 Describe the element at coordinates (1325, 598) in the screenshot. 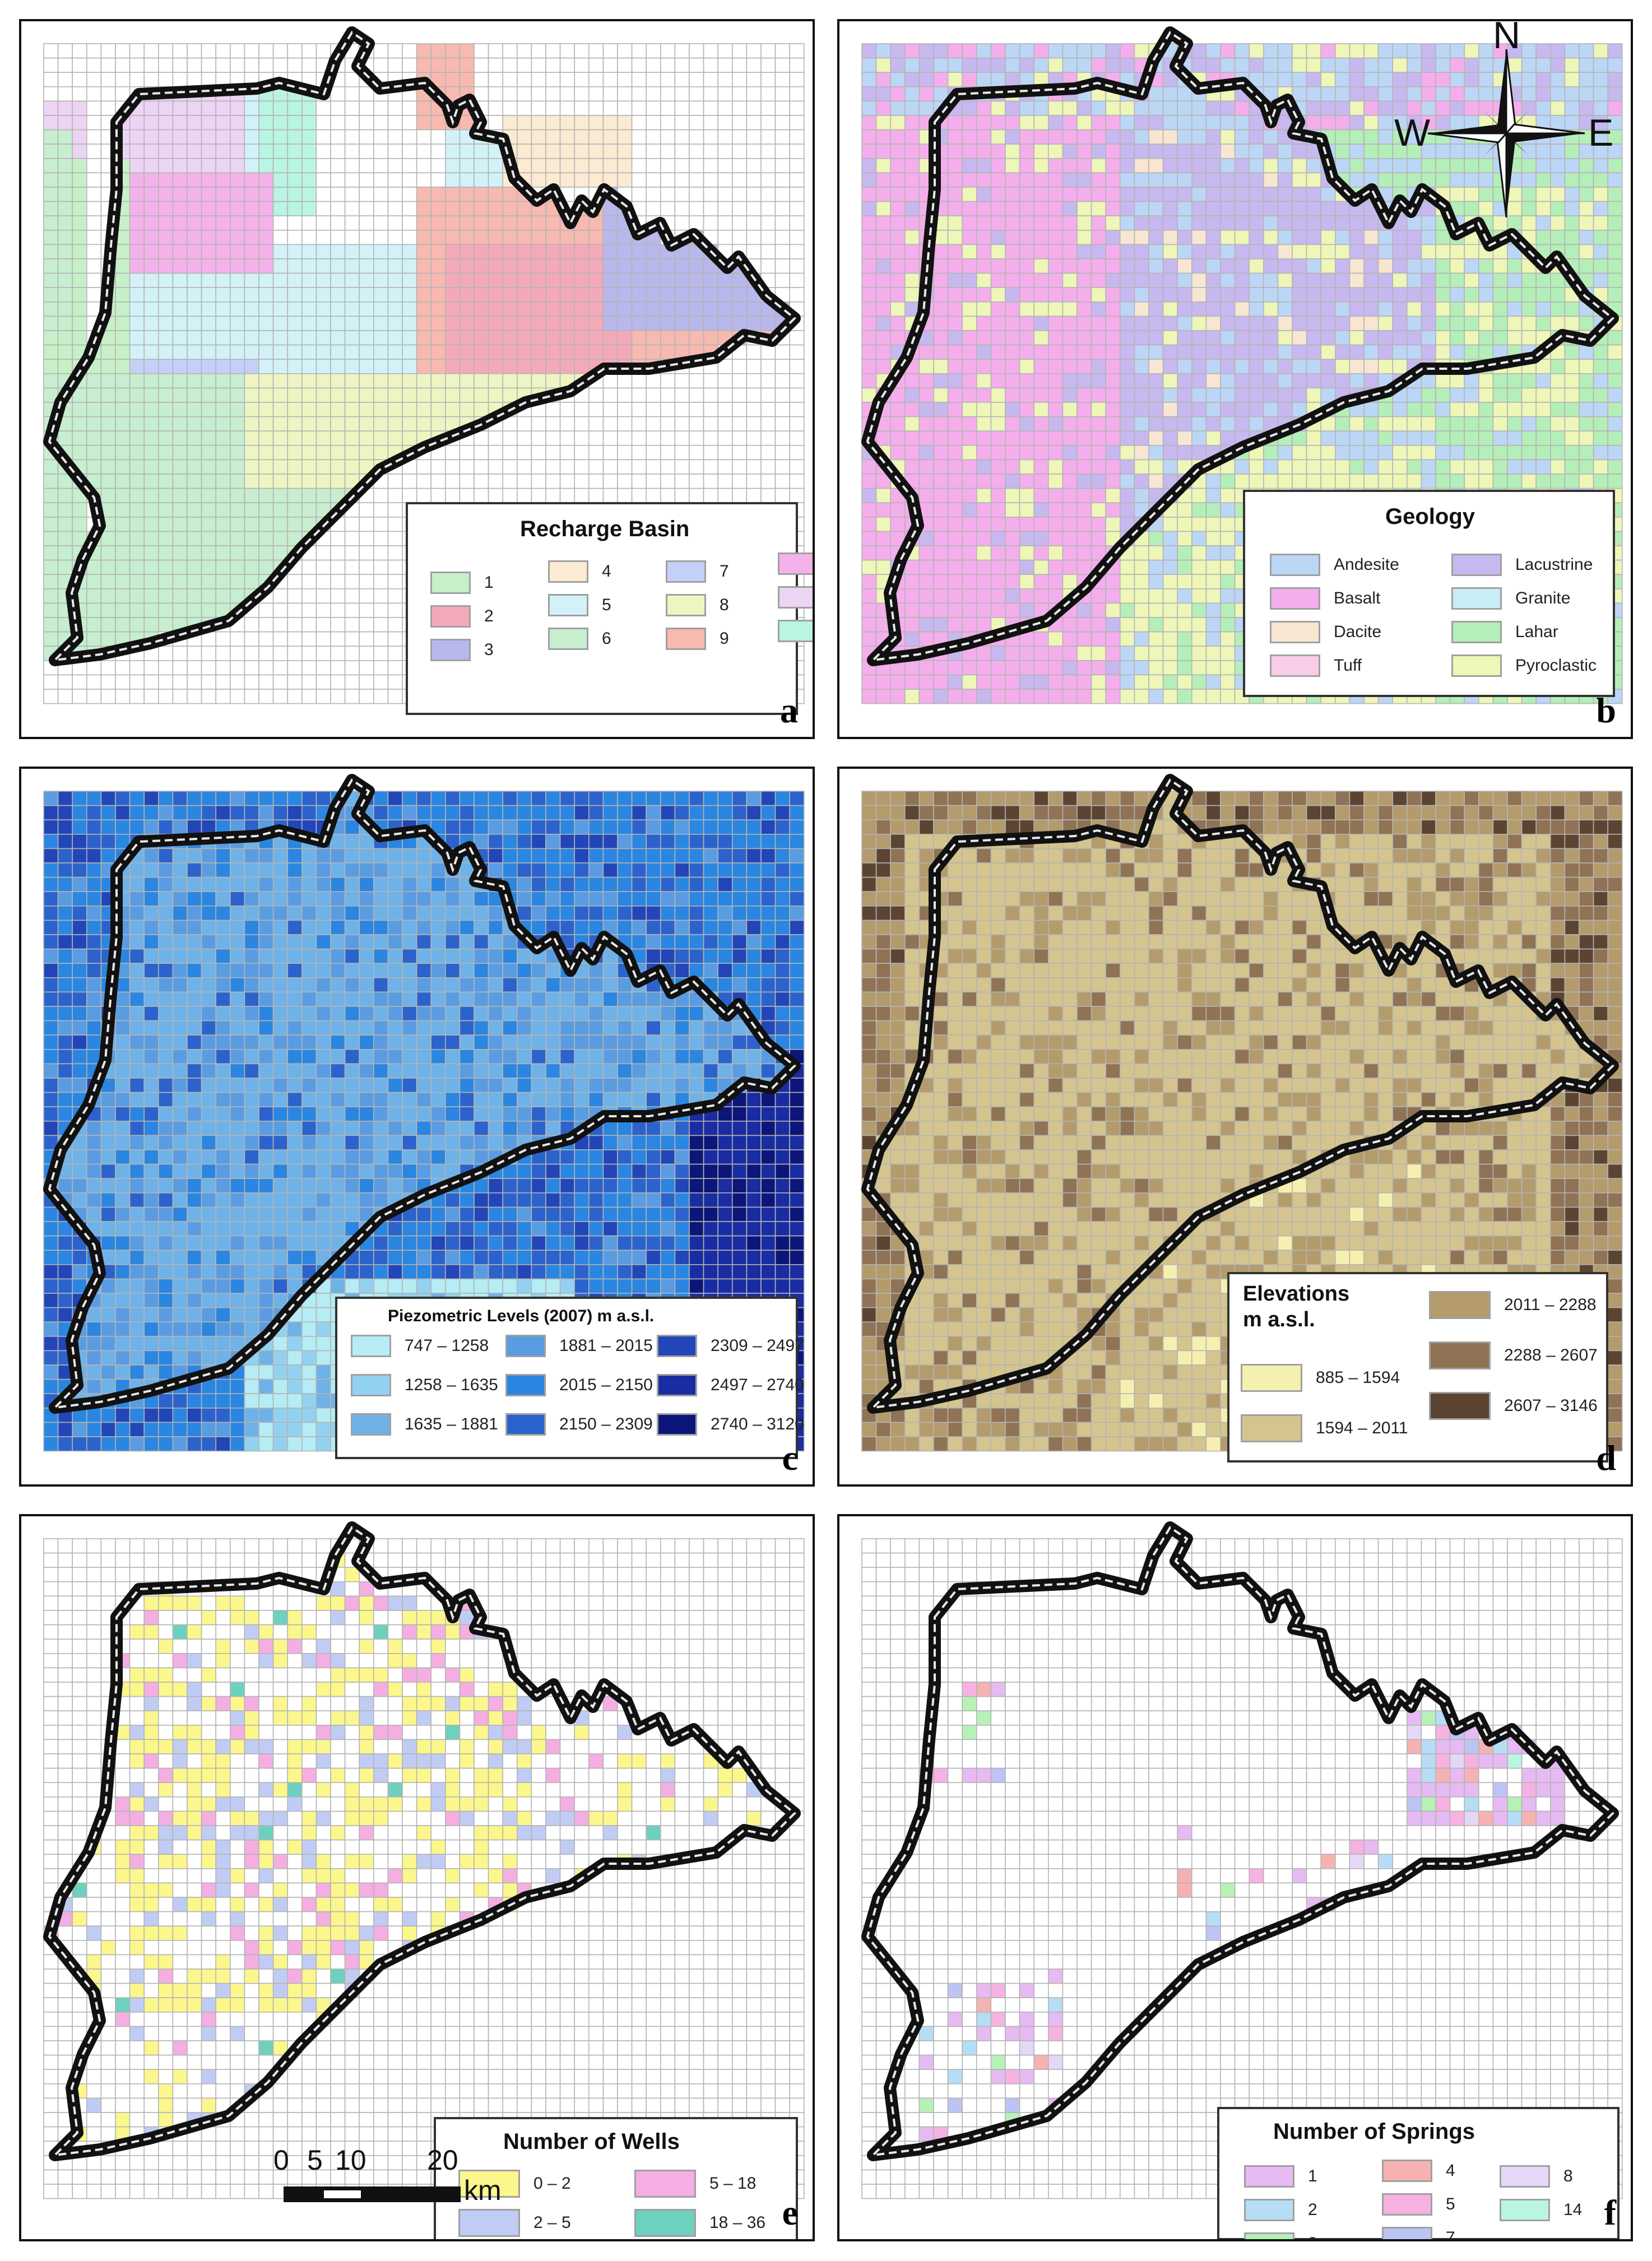

I see `legend-item: Basalt` at that location.